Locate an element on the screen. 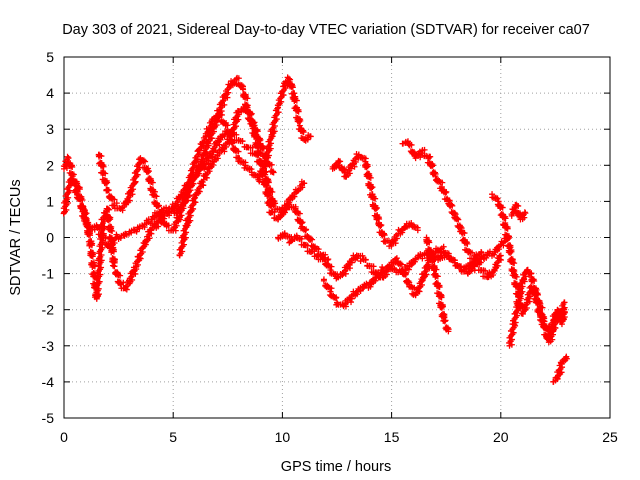  y-tick-label: 3 is located at coordinates (50, 129).